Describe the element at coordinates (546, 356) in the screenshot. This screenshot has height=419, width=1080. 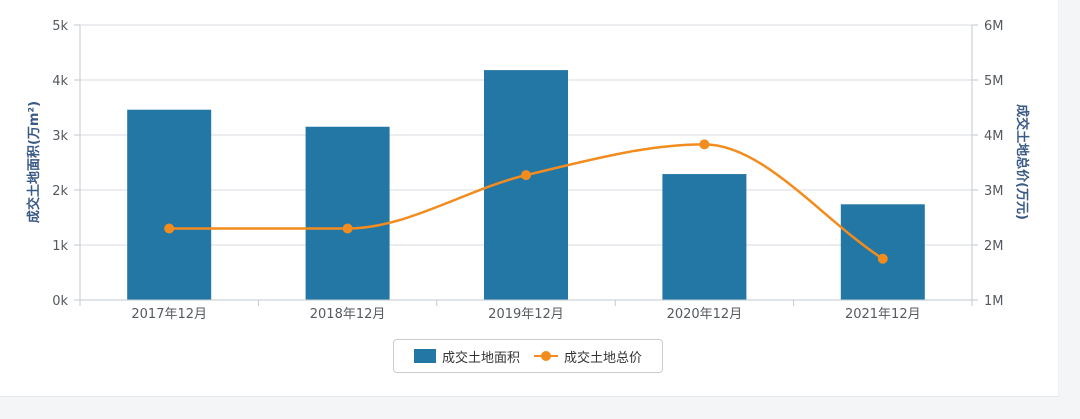
I see `legend-line-swatch` at that location.